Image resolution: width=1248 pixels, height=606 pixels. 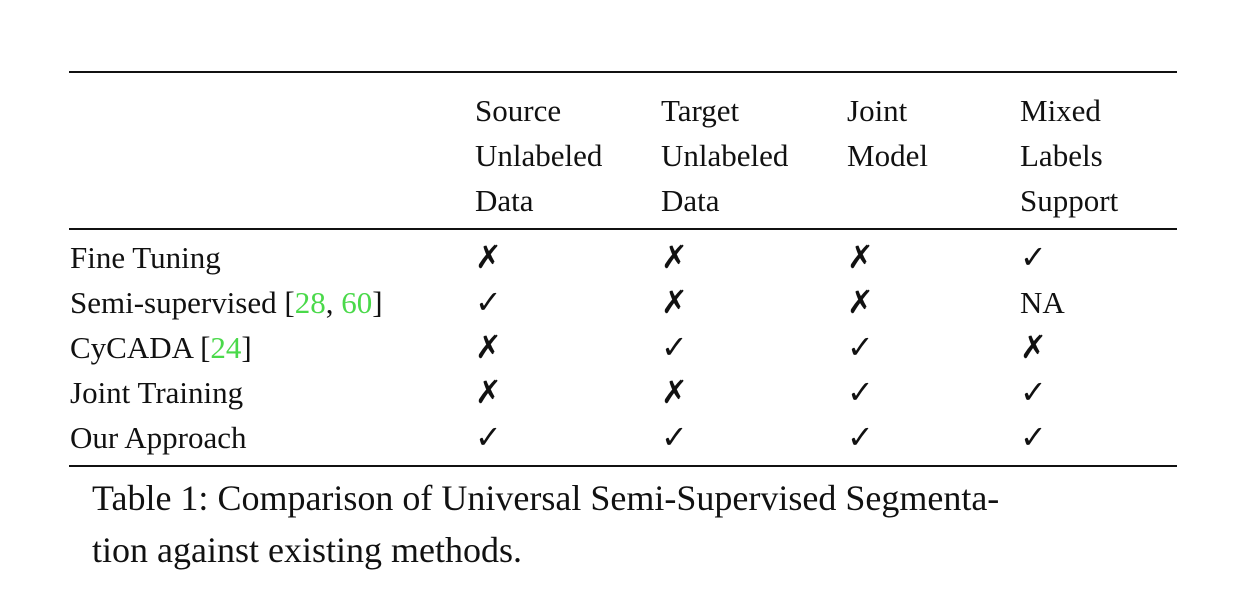 I want to click on header-joint-model: Joint Model, so click(x=887, y=133).